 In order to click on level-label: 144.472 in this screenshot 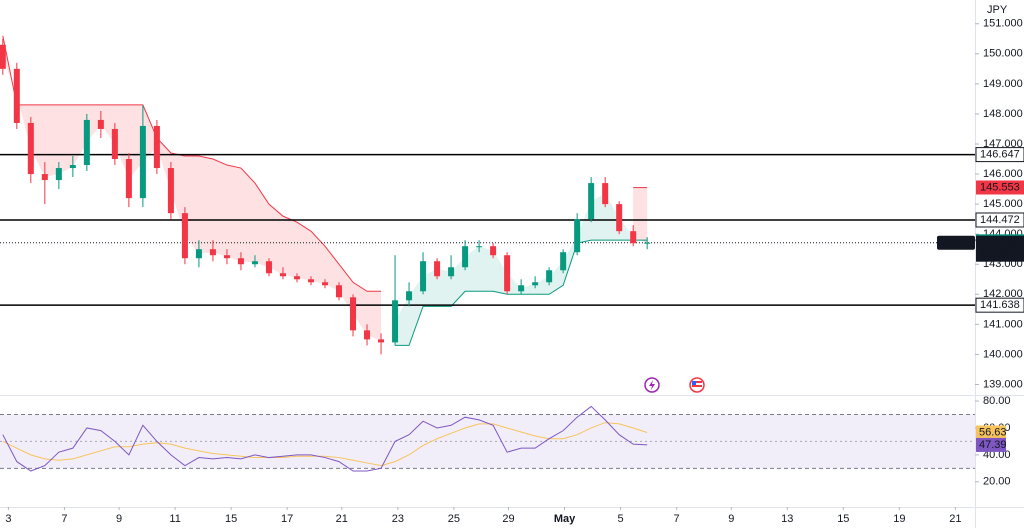, I will do `click(1000, 220)`.